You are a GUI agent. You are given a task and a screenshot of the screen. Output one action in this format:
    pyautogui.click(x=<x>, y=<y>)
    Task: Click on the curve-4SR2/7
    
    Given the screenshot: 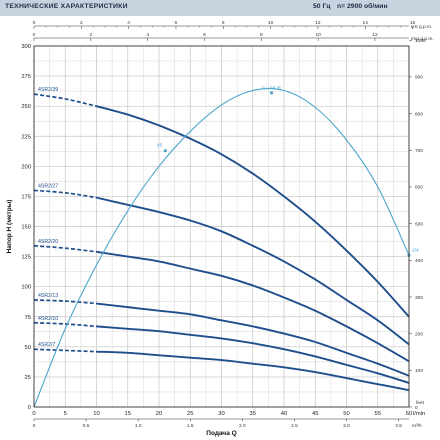 What is the action you would take?
    pyautogui.click(x=253, y=371)
    